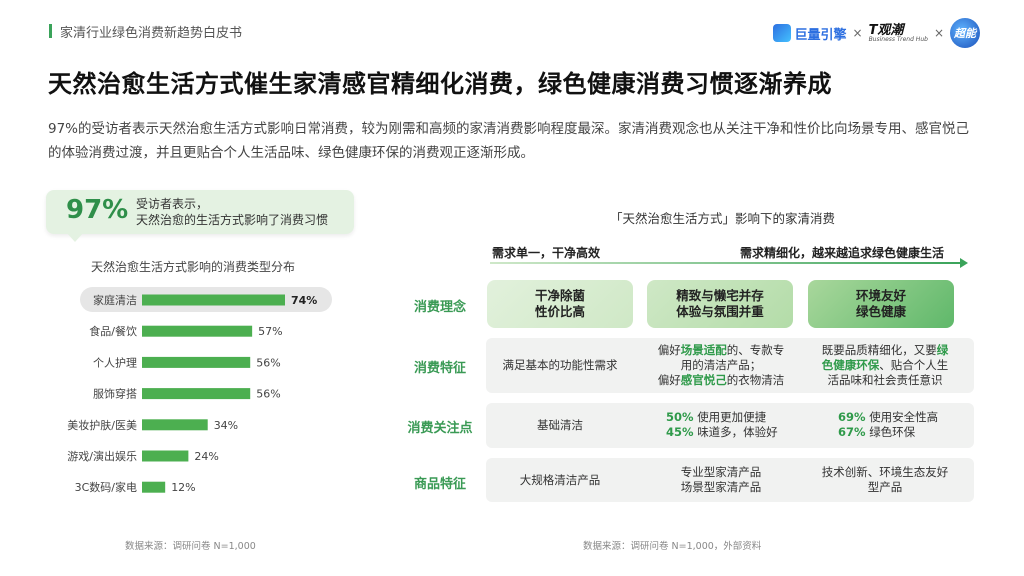 This screenshot has width=1024, height=576. What do you see at coordinates (964, 263) in the screenshot?
I see `trend-arrow-head` at bounding box center [964, 263].